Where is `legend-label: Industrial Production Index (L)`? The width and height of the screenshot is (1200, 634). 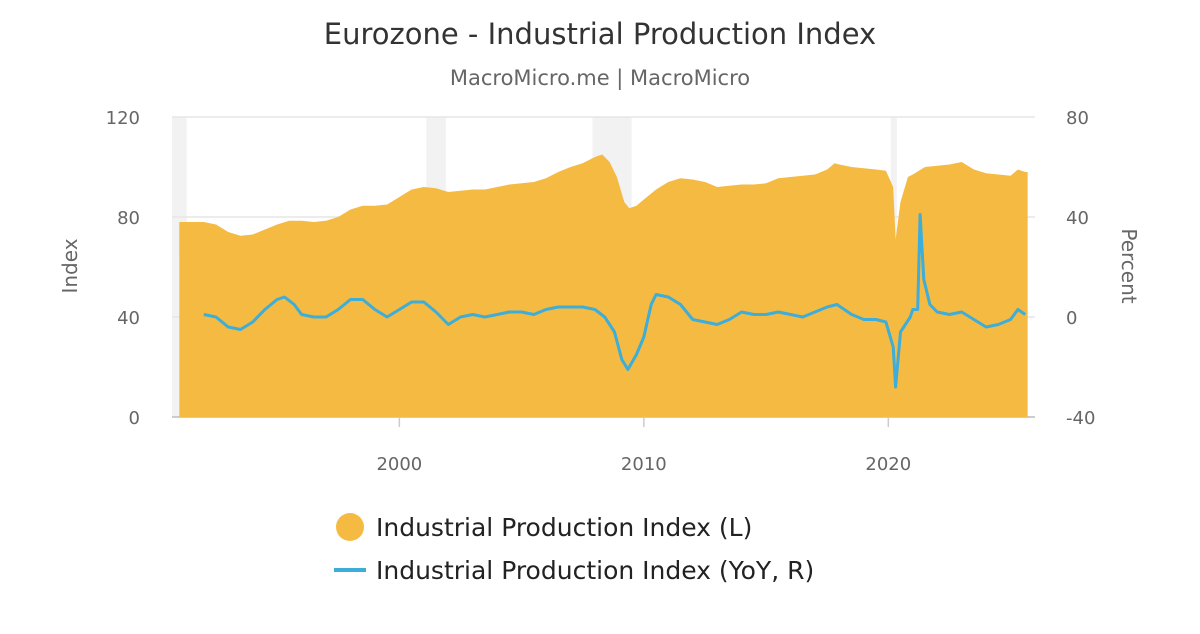
legend-label: Industrial Production Index (L) is located at coordinates (564, 527).